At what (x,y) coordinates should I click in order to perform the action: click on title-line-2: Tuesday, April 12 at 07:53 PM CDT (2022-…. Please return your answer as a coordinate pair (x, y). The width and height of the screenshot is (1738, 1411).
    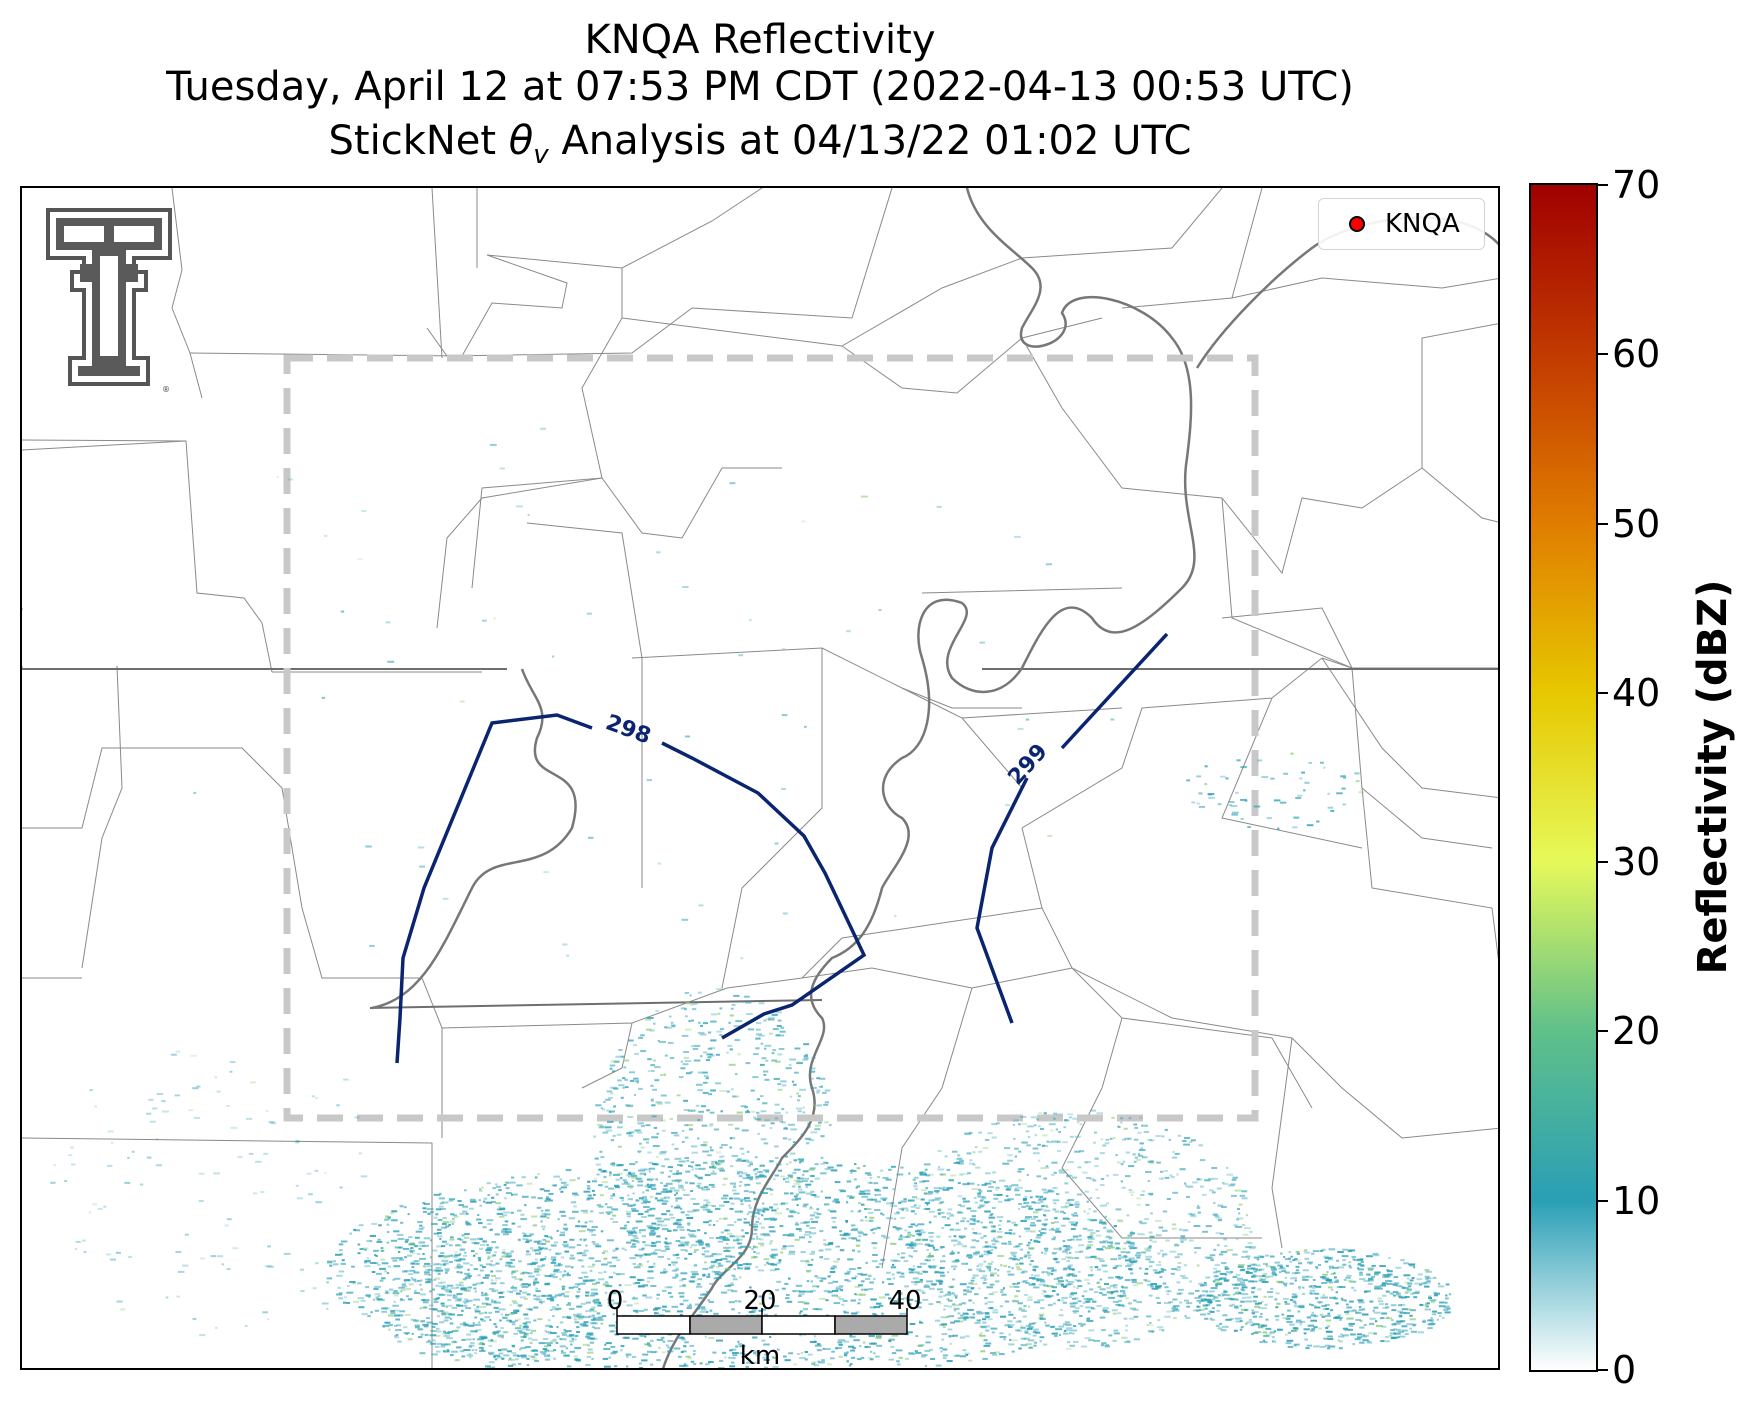
    Looking at the image, I should click on (760, 87).